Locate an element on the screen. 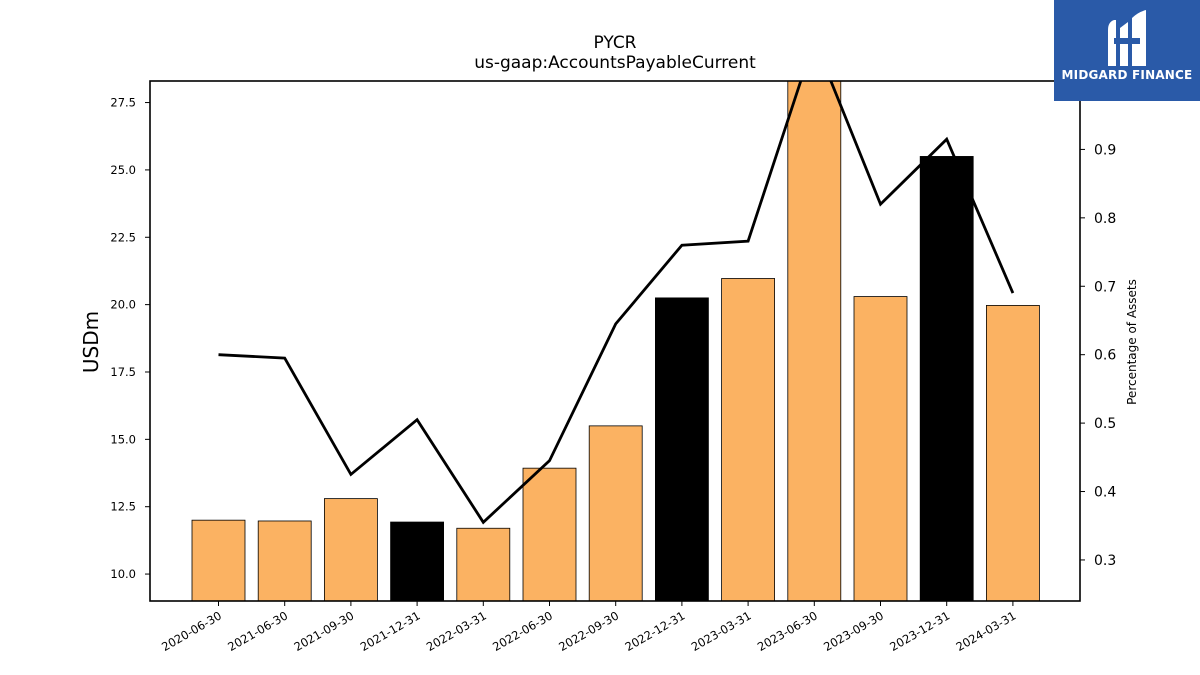  brand-logo: MIDGARD FINANCE is located at coordinates (1127, 50).